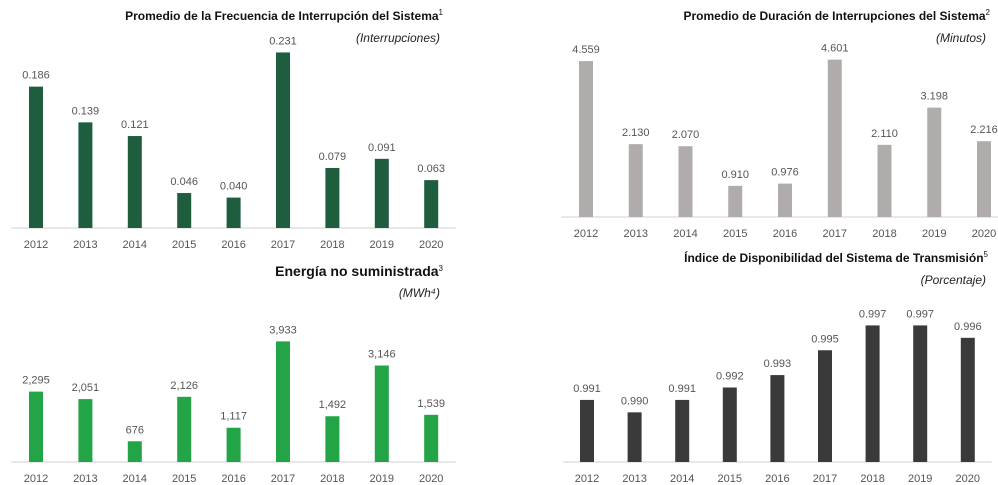 The height and width of the screenshot is (485, 998). What do you see at coordinates (986, 254) in the screenshot?
I see `title-note: 5` at bounding box center [986, 254].